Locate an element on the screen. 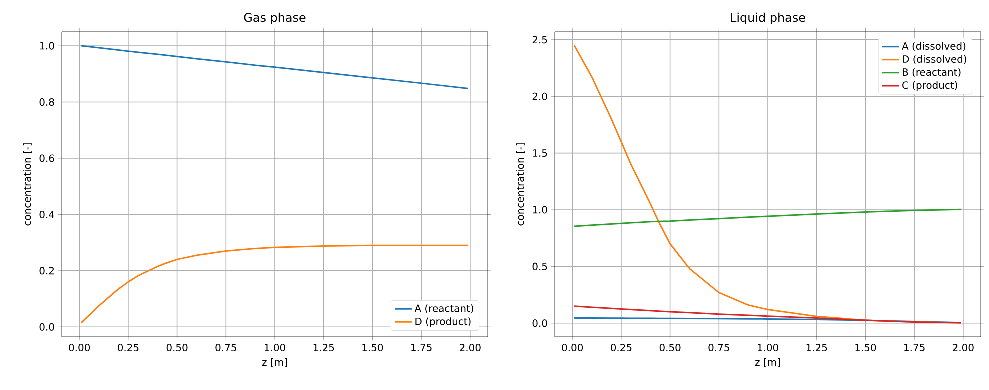  y-tick-label: 0.4 is located at coordinates (47, 214).